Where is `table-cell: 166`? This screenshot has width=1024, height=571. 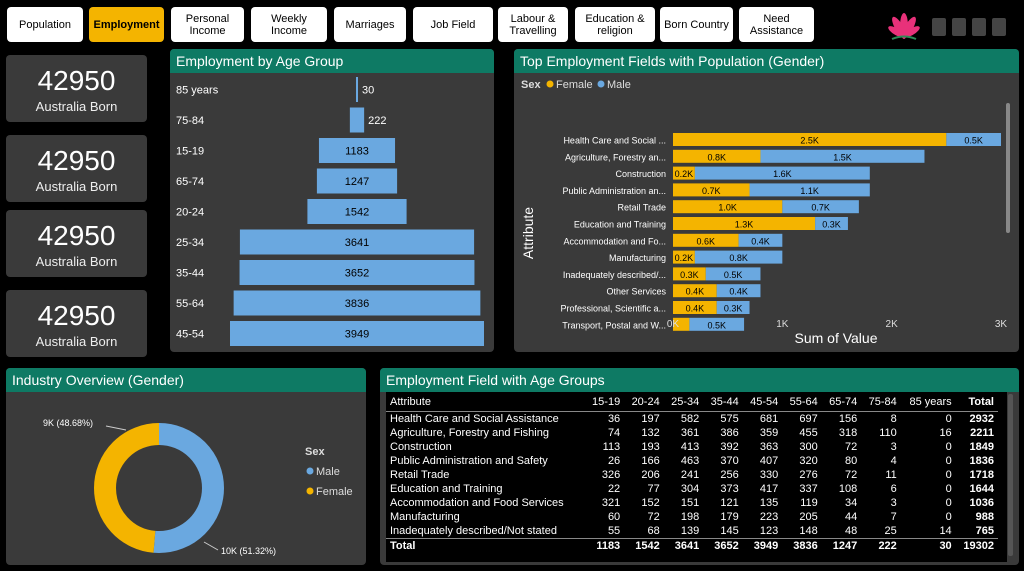
table-cell: 166 is located at coordinates (650, 461).